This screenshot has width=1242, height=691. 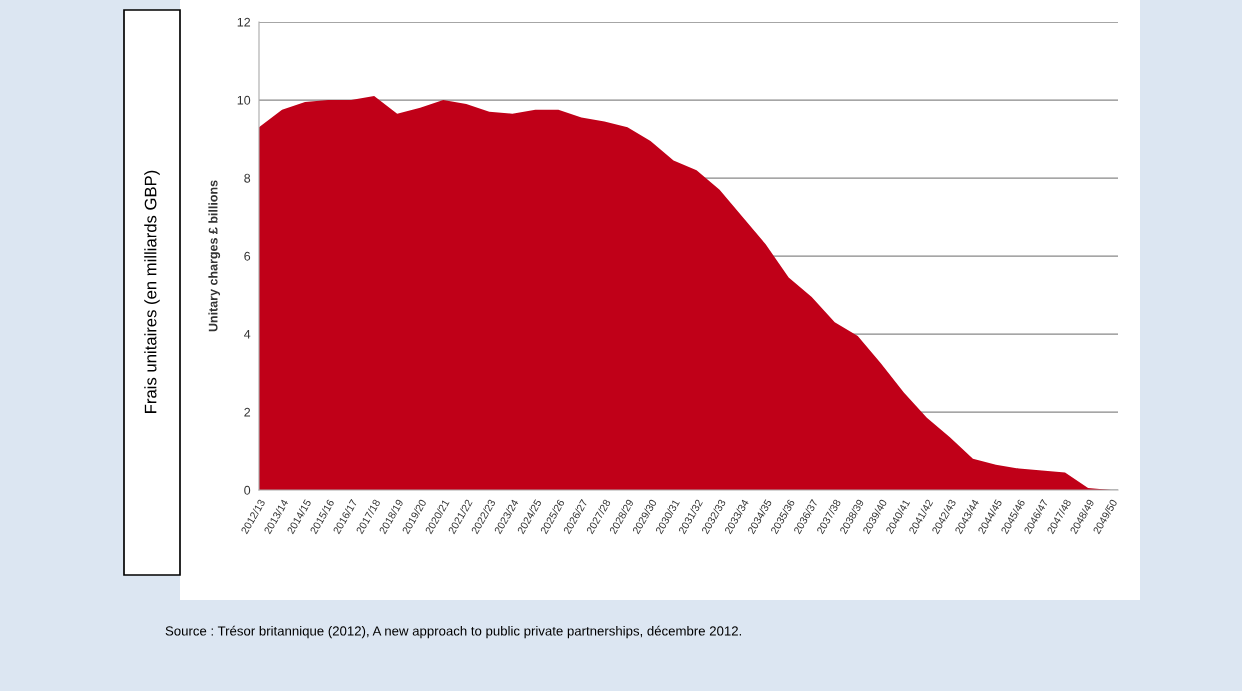 I want to click on y-tick-label: 6, so click(x=247, y=256).